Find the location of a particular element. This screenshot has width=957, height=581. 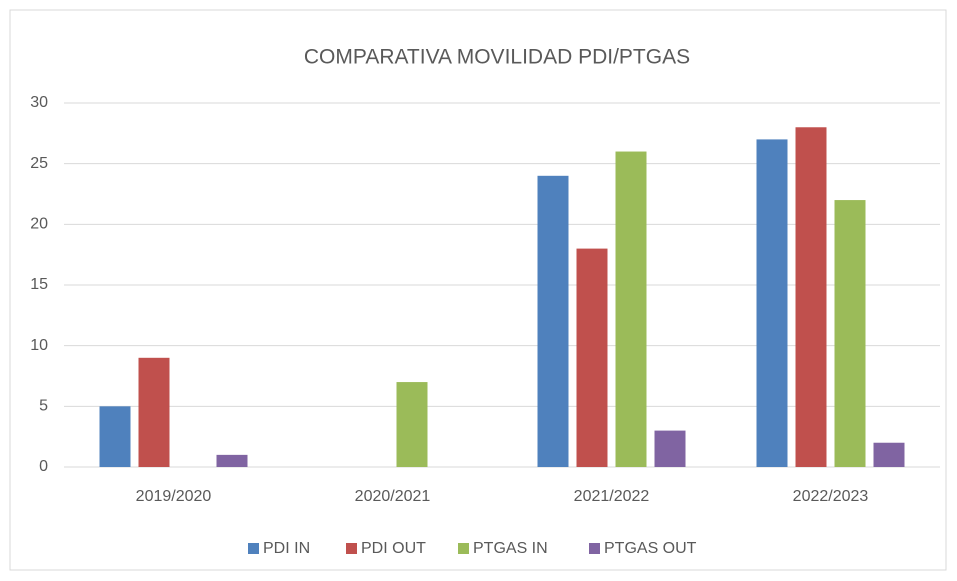

x-tick-label: 2021/2022 is located at coordinates (612, 496).